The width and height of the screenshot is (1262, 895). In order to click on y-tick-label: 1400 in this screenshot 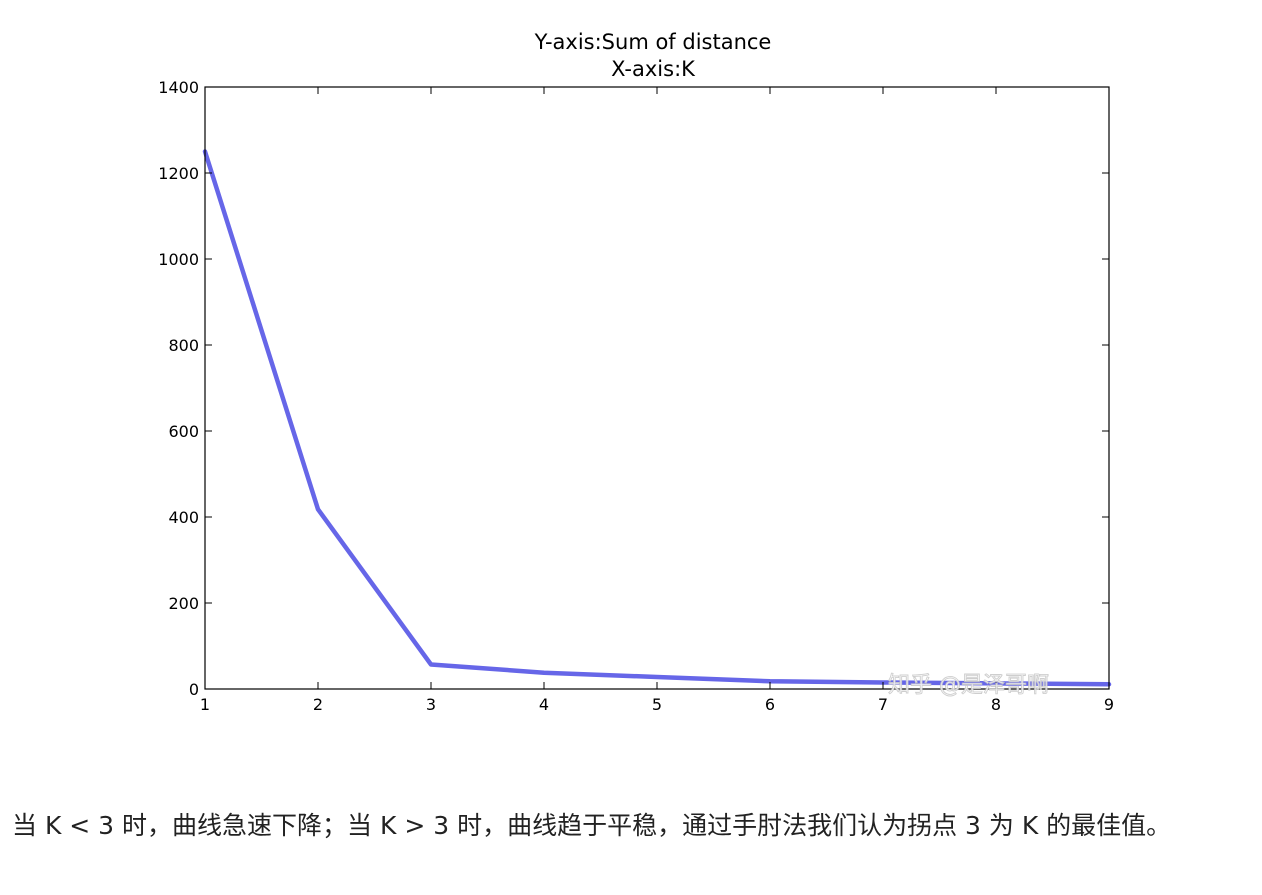, I will do `click(178, 87)`.